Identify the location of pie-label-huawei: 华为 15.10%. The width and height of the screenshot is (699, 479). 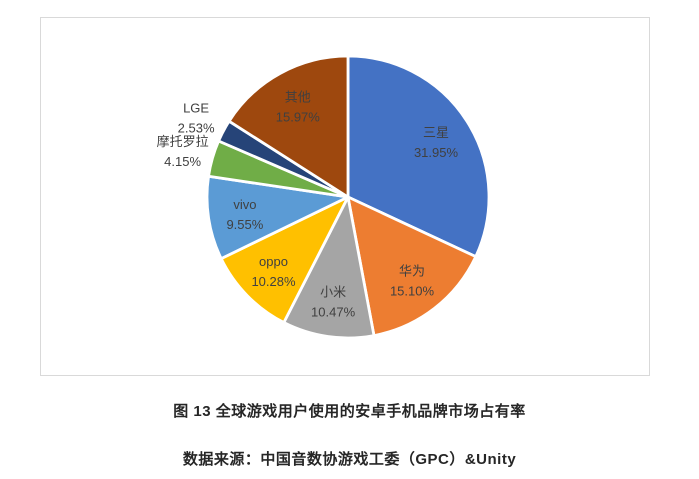
(412, 280).